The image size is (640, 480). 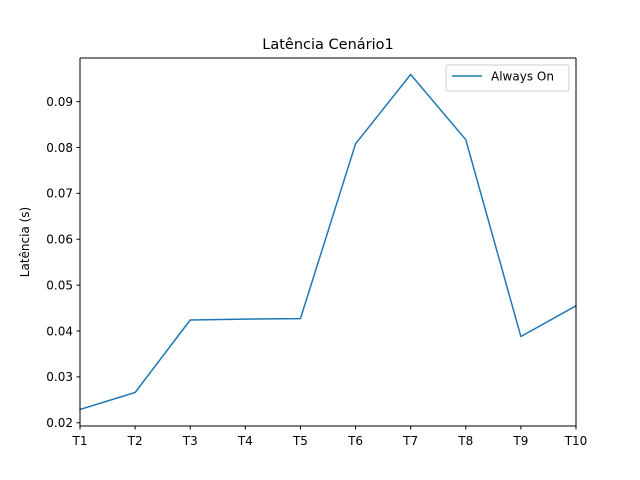 I want to click on y-axis-label: Latência (s), so click(x=25, y=242).